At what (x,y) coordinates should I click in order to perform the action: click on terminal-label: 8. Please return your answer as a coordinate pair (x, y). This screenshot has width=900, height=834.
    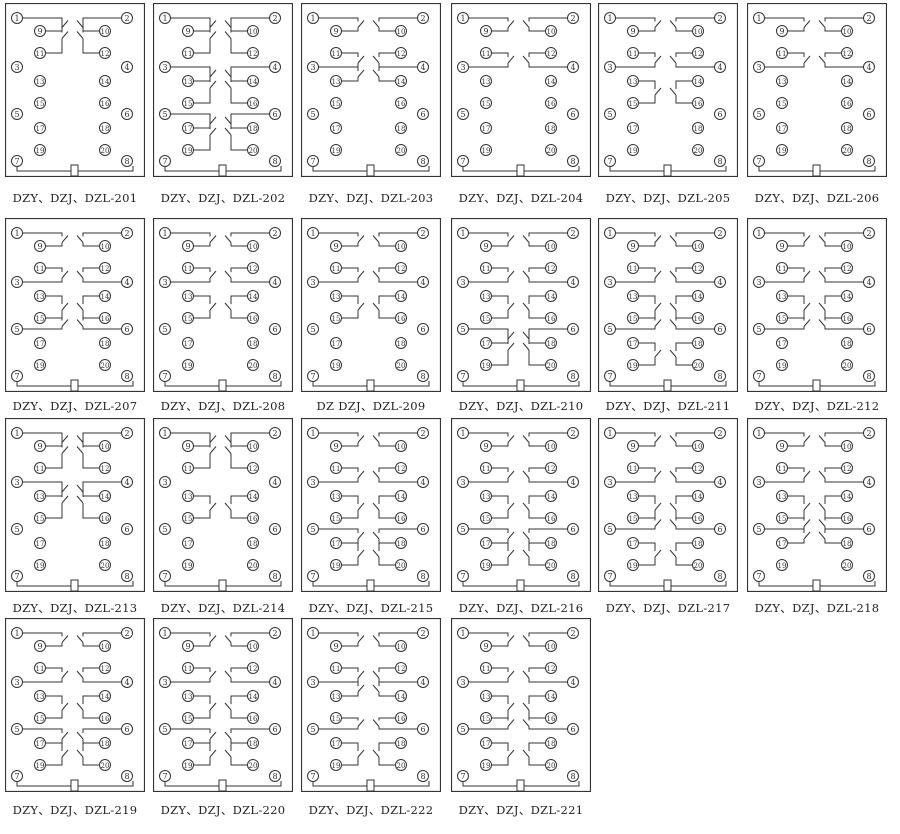
    Looking at the image, I should click on (126, 776).